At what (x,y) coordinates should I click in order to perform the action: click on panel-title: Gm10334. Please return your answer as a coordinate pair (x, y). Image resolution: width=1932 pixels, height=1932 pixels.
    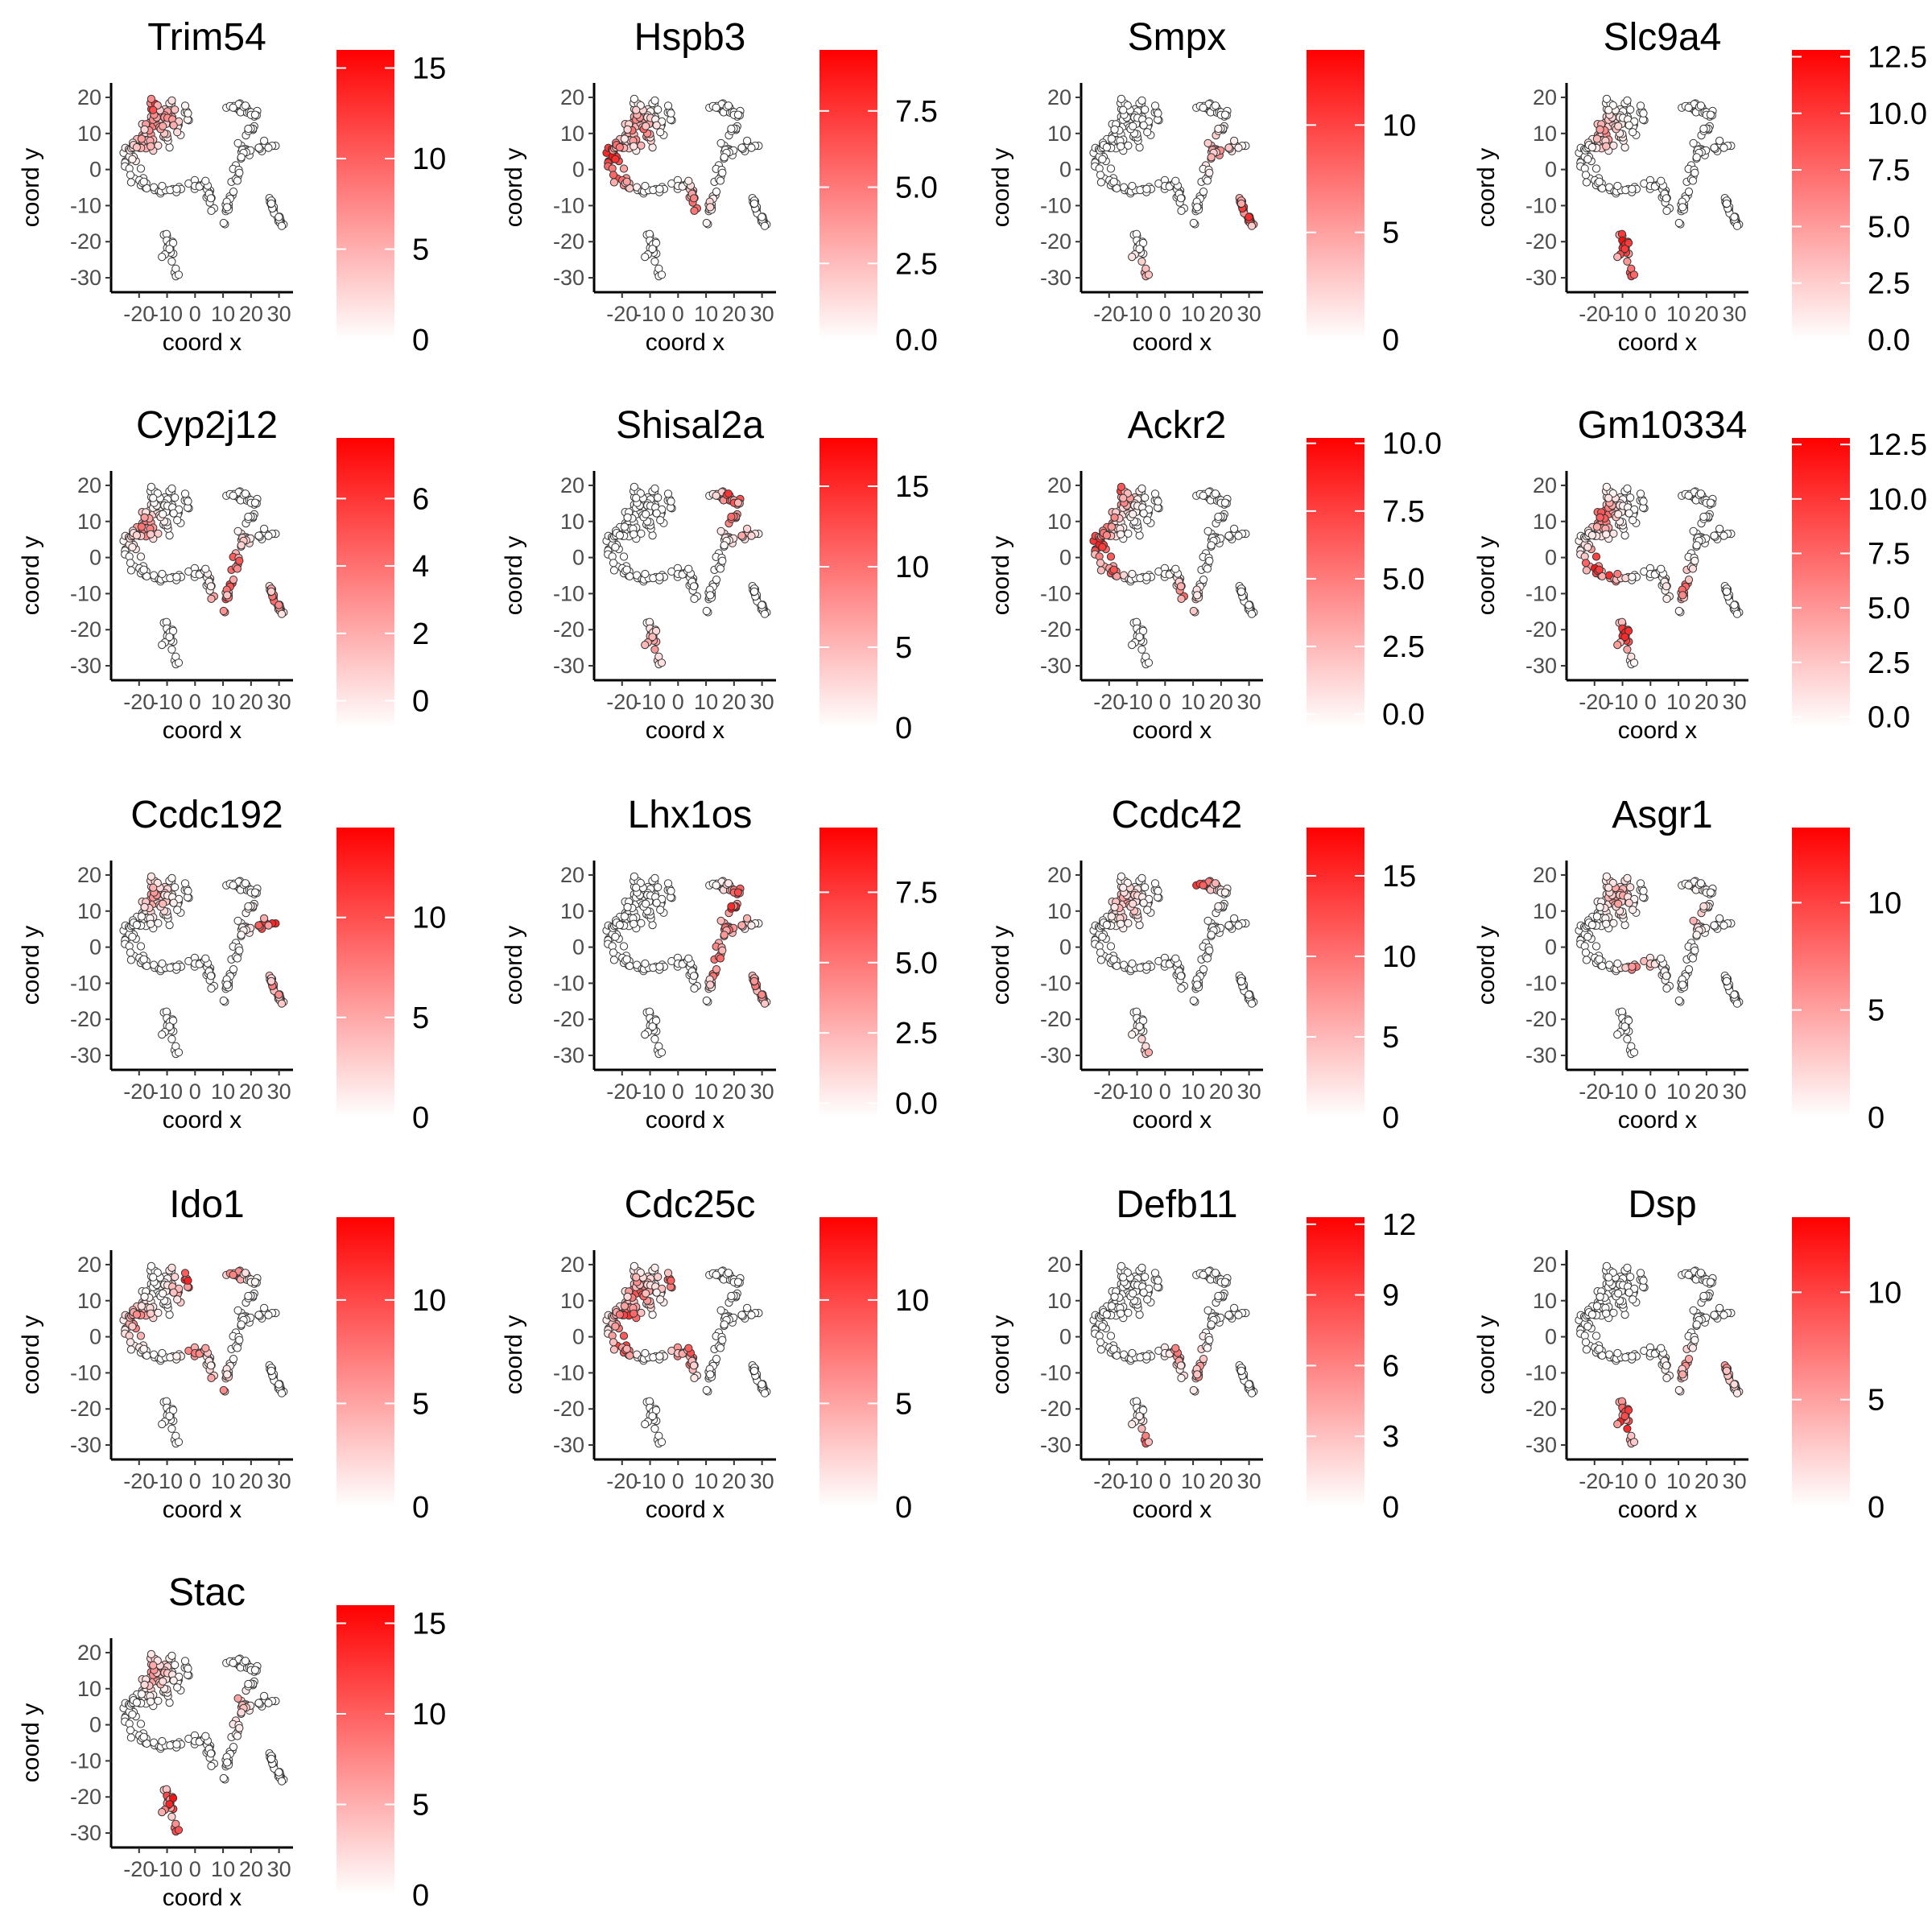
    Looking at the image, I should click on (1663, 425).